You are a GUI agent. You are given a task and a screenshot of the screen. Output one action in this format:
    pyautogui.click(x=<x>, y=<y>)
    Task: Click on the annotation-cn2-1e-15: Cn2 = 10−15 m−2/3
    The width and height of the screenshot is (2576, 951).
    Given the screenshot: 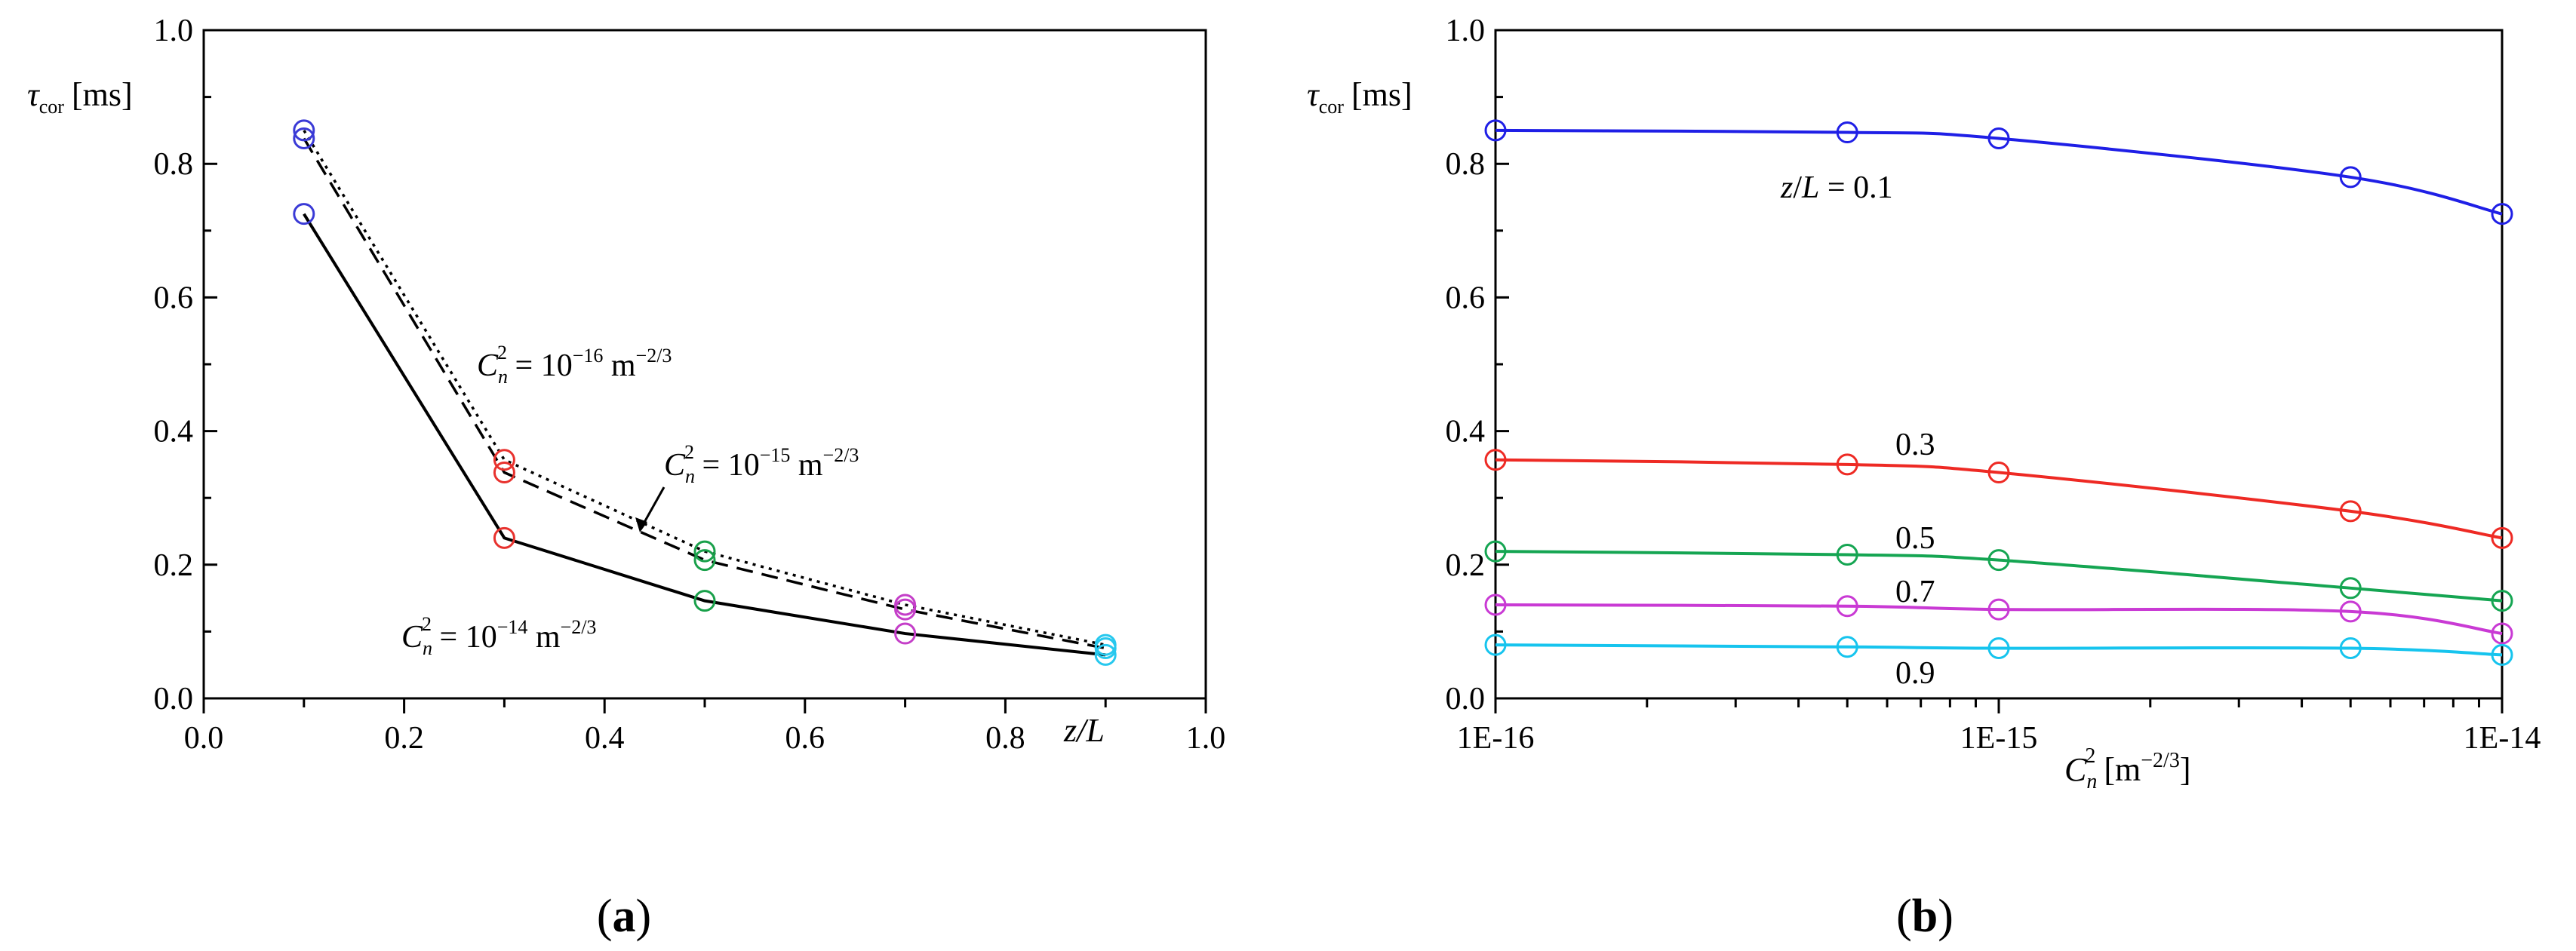 What is the action you would take?
    pyautogui.click(x=761, y=464)
    